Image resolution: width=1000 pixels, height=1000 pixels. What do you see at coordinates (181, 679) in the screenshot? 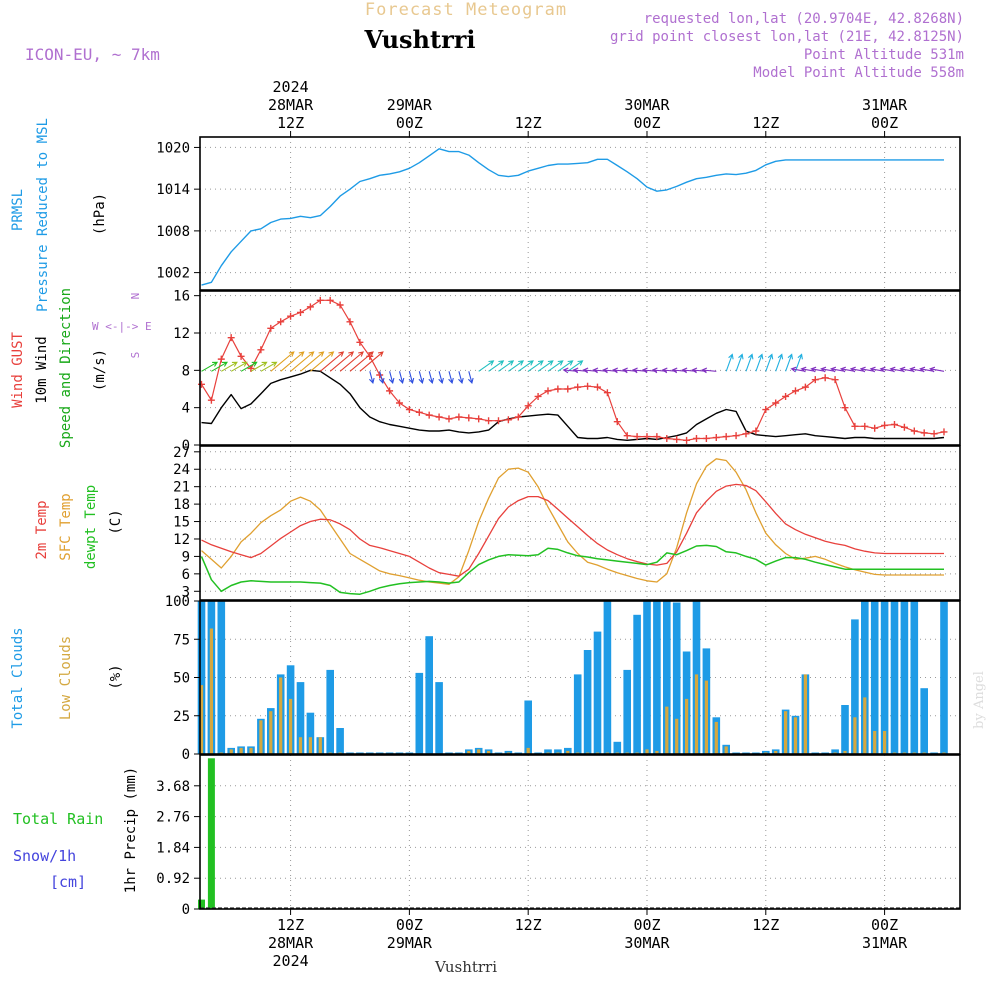
I see `y-tick-label: 50` at bounding box center [181, 679].